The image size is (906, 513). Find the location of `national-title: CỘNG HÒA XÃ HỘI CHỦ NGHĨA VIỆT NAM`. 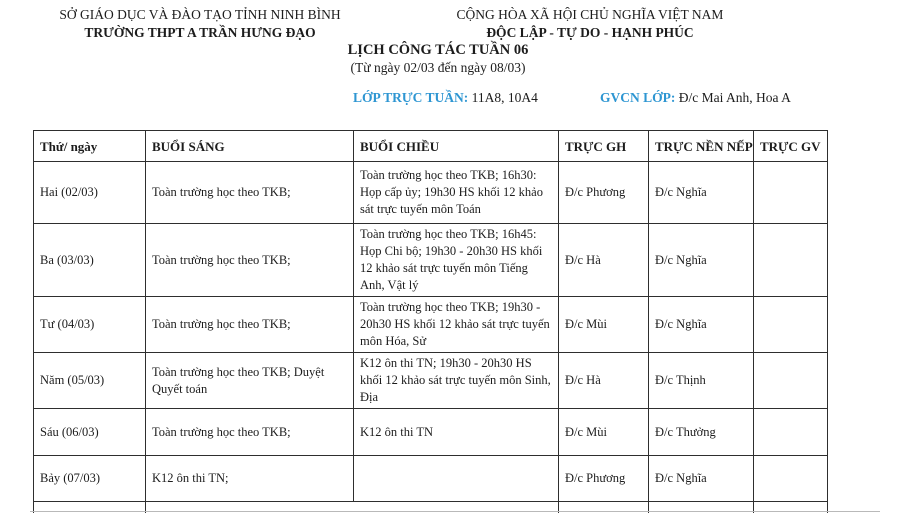

national-title: CỘNG HÒA XÃ HỘI CHỦ NGHĨA VIỆT NAM is located at coordinates (590, 14).